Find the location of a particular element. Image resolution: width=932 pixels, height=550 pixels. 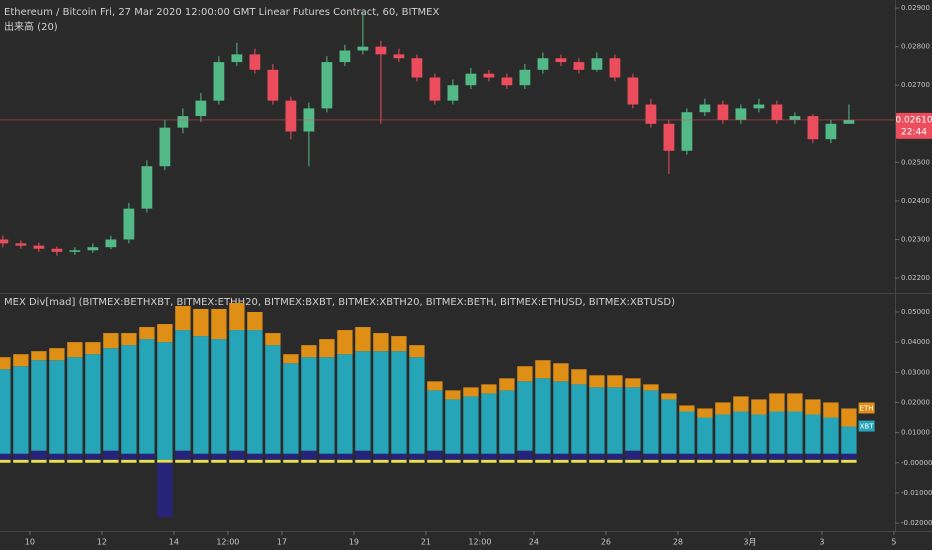

x-tick-label: 19 is located at coordinates (354, 542).